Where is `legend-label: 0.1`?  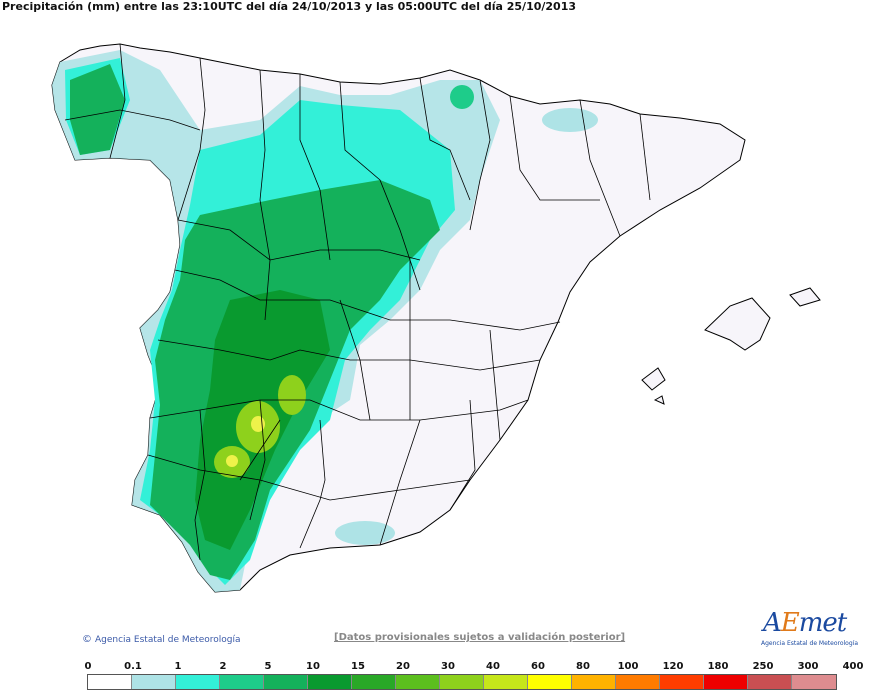
legend-label: 0.1 is located at coordinates (133, 666).